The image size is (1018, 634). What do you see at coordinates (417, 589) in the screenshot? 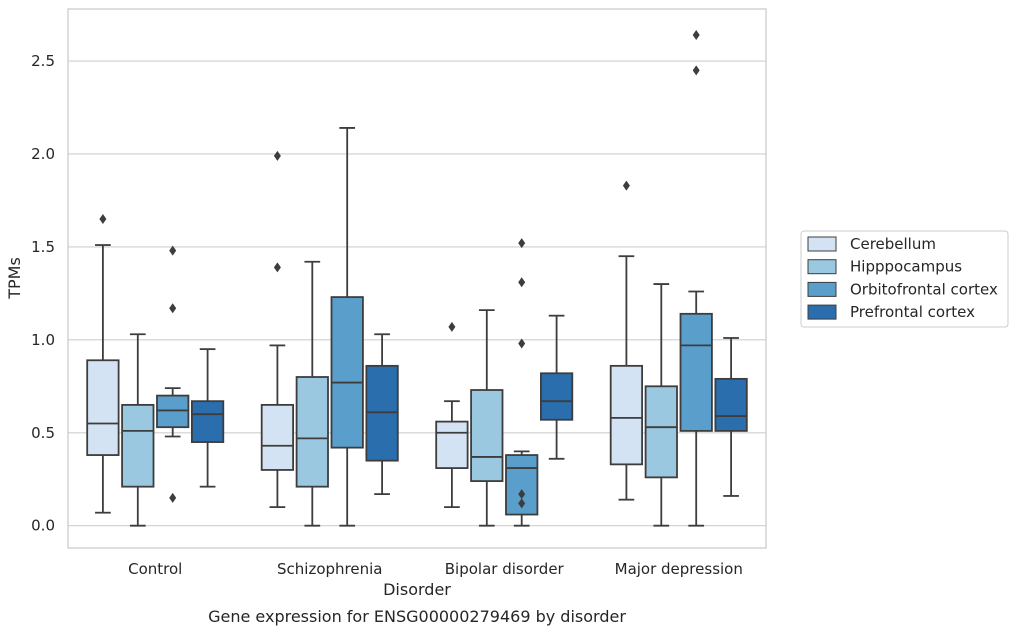
I see `x-axis-label: Disorder` at bounding box center [417, 589].